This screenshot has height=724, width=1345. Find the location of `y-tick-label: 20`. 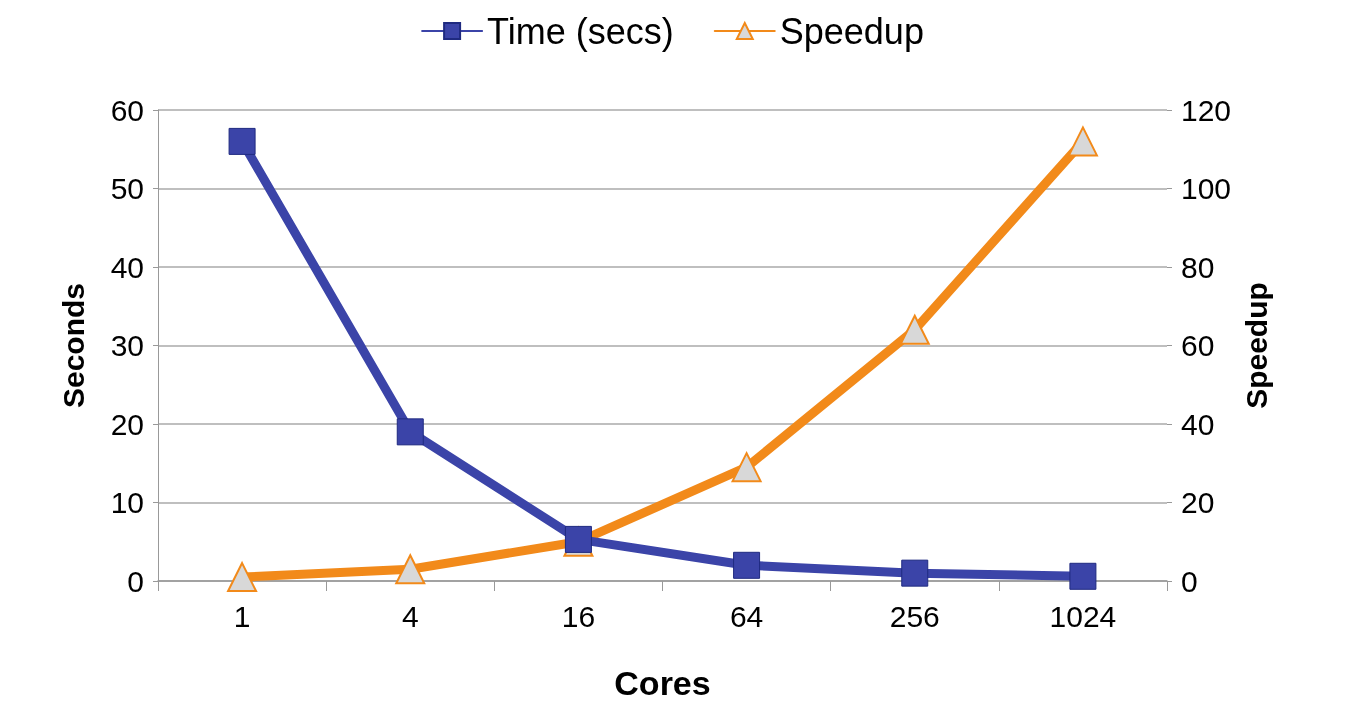

y-tick-label: 20 is located at coordinates (127, 424).